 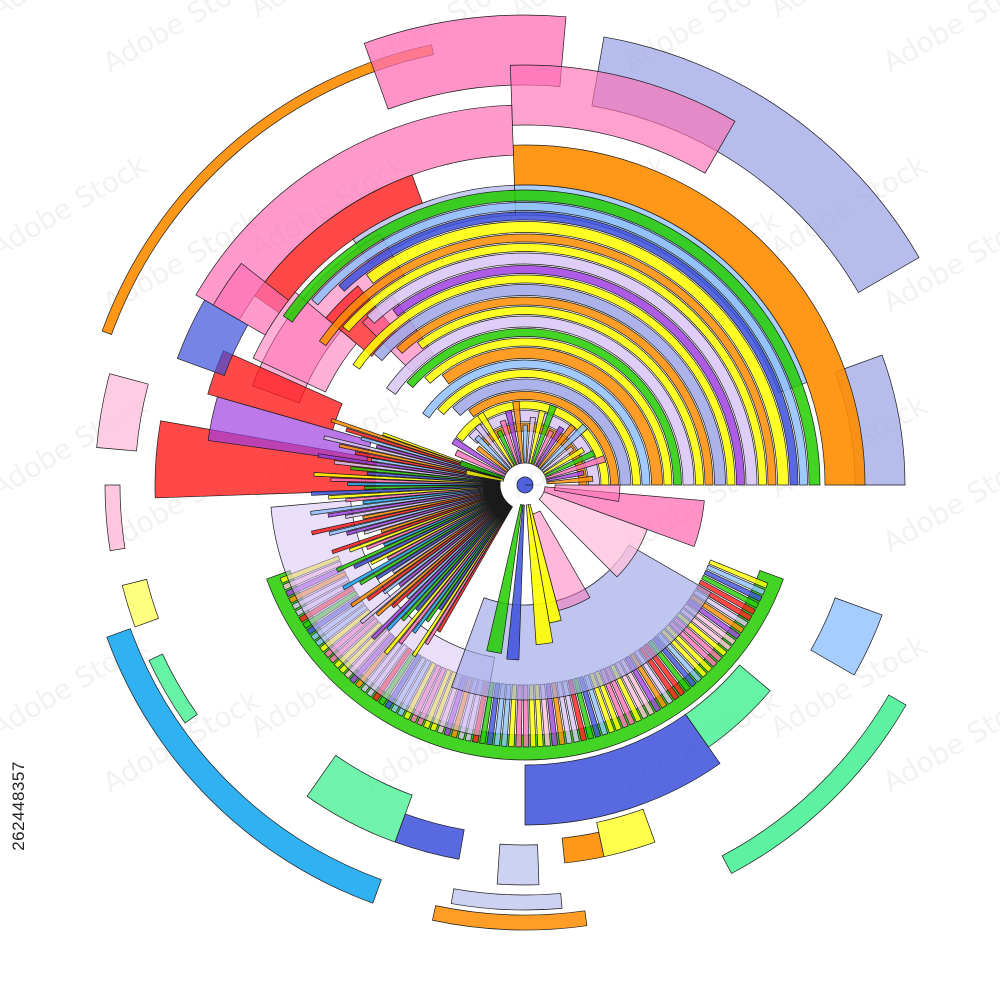 What do you see at coordinates (622, 769) in the screenshot?
I see `outer-block-blue` at bounding box center [622, 769].